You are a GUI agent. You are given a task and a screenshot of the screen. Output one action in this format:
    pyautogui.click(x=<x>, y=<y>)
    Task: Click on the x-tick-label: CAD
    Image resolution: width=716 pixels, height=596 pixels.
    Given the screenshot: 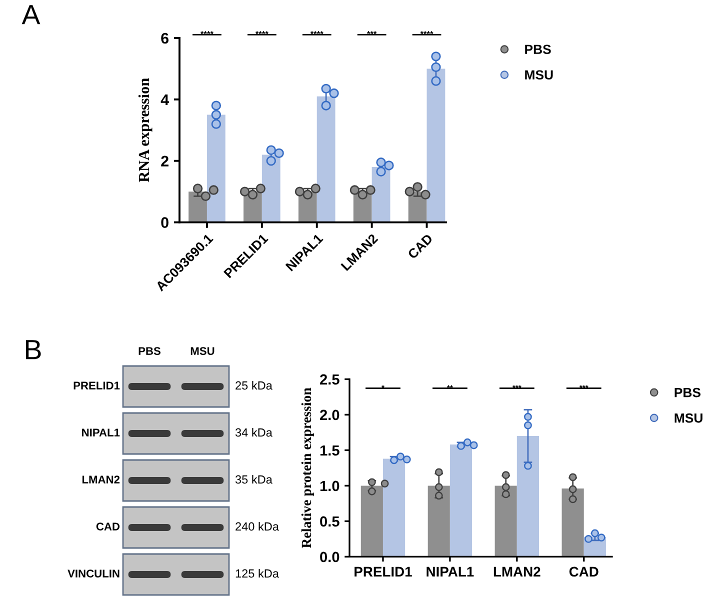 What is the action you would take?
    pyautogui.click(x=583, y=571)
    